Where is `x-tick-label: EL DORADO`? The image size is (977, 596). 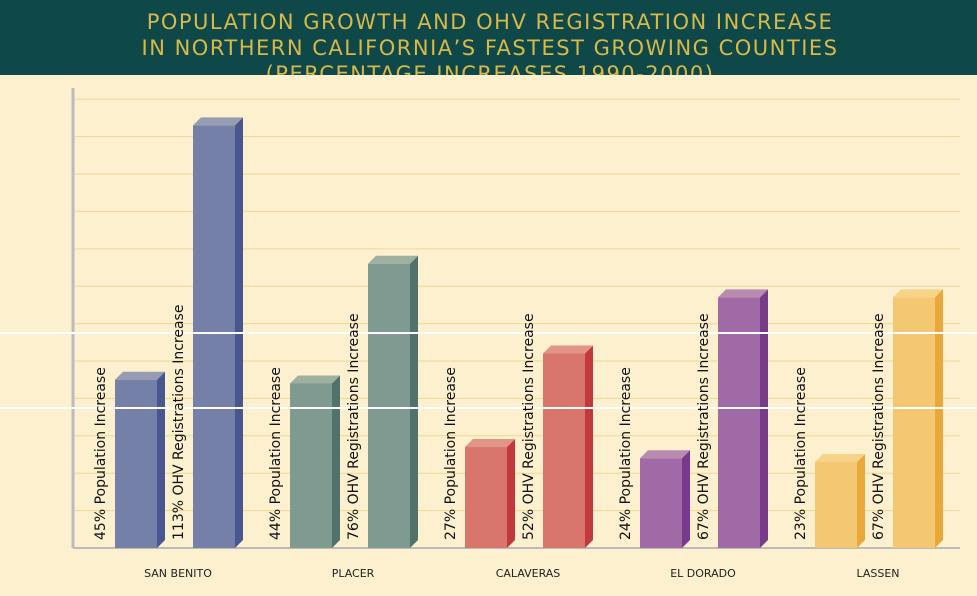
x-tick-label: EL DORADO is located at coordinates (703, 573).